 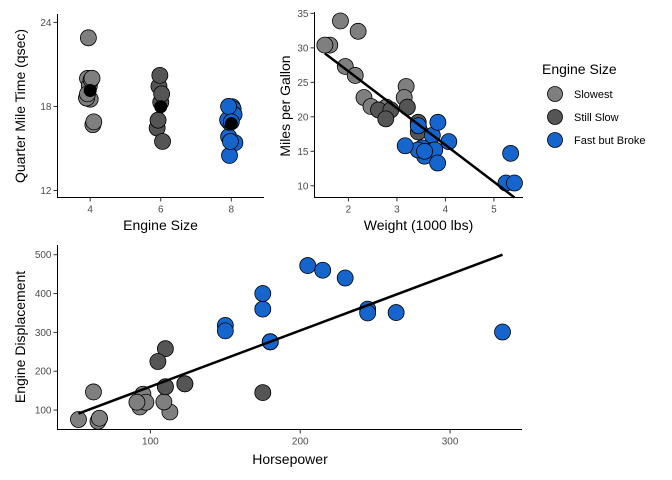 What do you see at coordinates (610, 141) in the screenshot?
I see `legend-label-fast-but-broke: Fast but Broke` at bounding box center [610, 141].